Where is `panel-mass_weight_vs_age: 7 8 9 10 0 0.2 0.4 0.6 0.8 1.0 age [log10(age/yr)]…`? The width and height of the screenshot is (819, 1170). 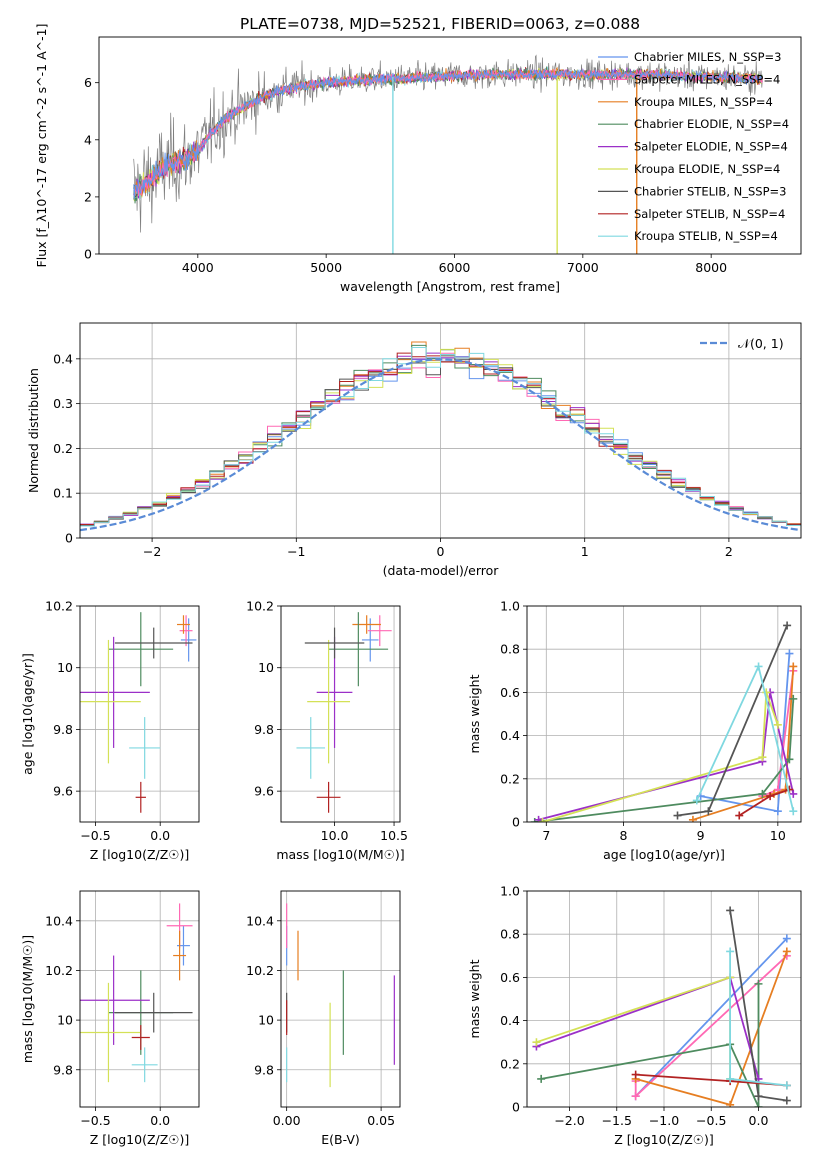 panel-mass_weight_vs_age: 7 8 9 10 0 0.2 0.4 0.6 0.8 1.0 age [log10(age/yr)]… is located at coordinates (634, 730).